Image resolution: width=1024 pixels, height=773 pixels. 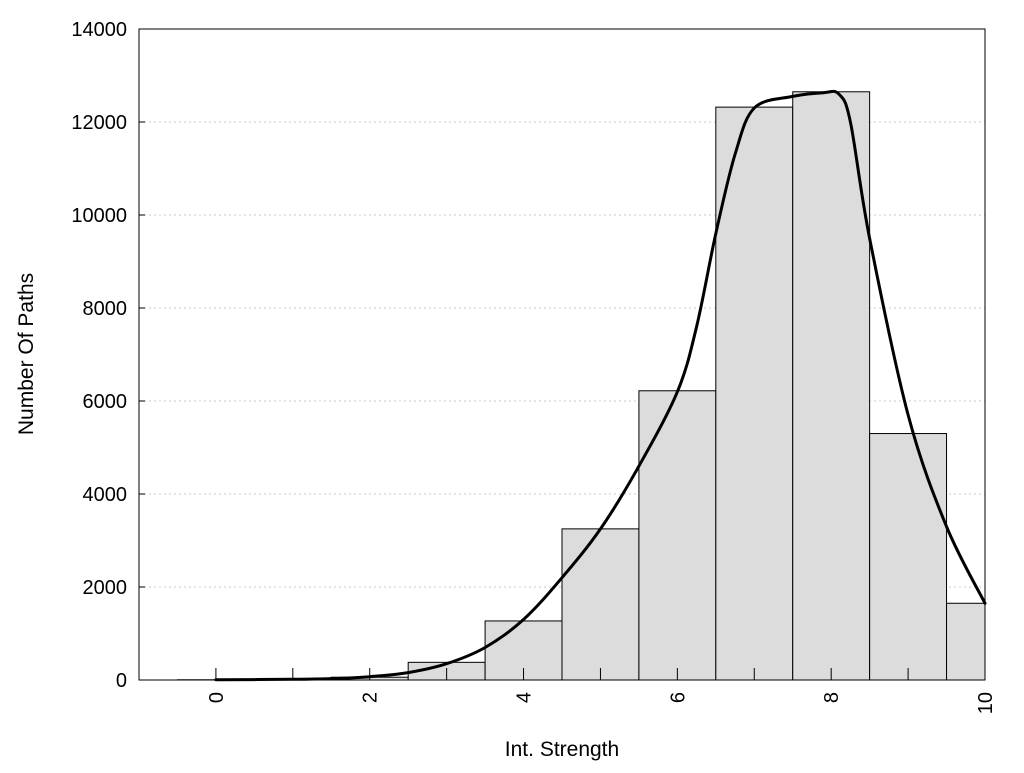 What do you see at coordinates (371, 697) in the screenshot?
I see `x-tick-label: 2` at bounding box center [371, 697].